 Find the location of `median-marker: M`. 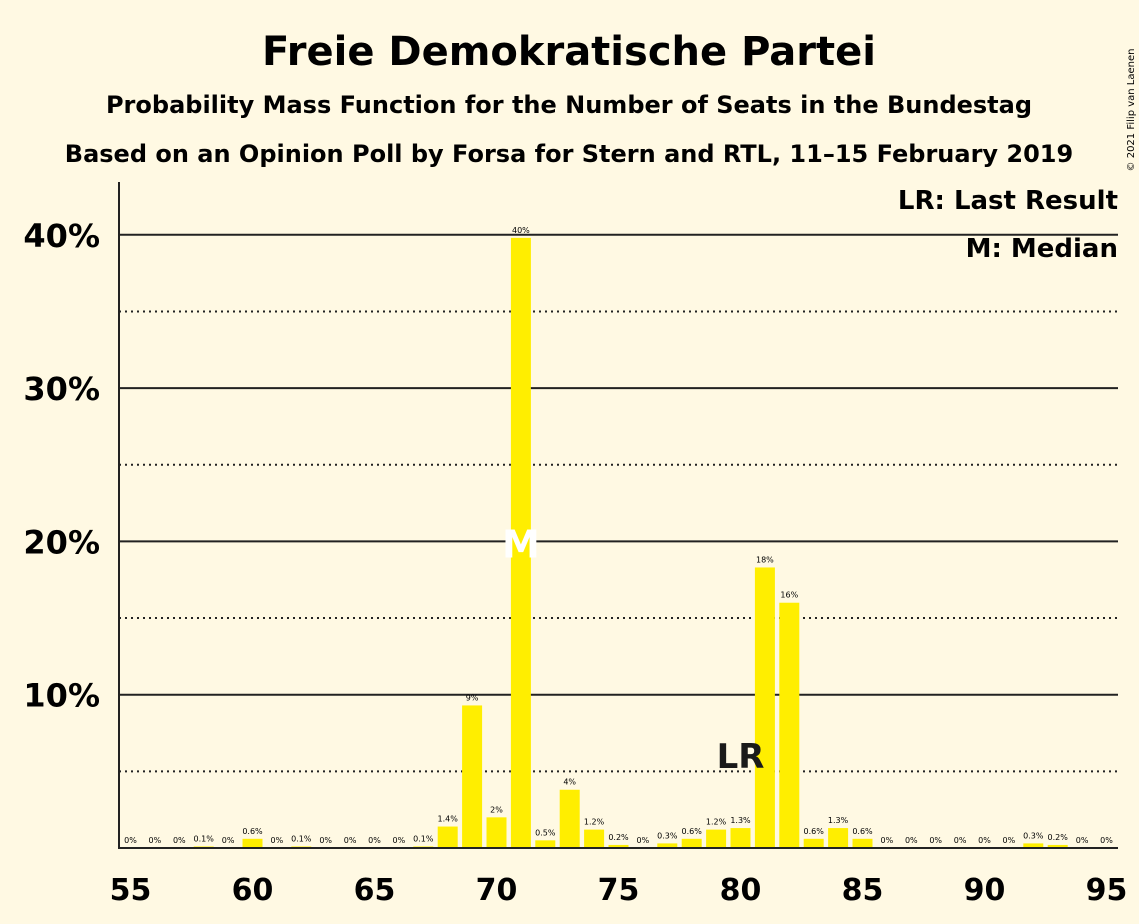

median-marker: M is located at coordinates (521, 544).